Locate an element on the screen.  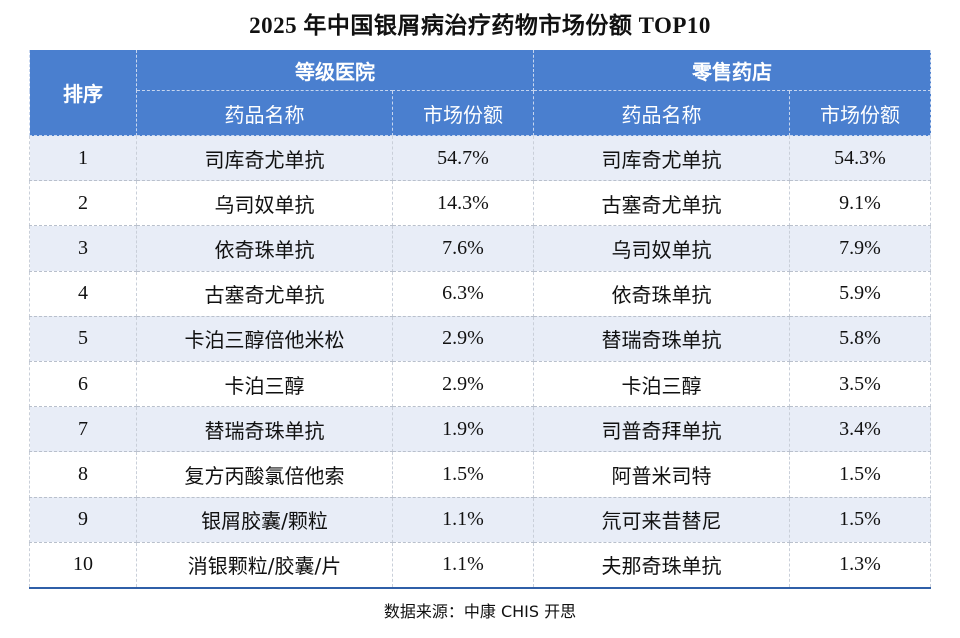
retail-share-cell: 3.5% is located at coordinates (860, 384).